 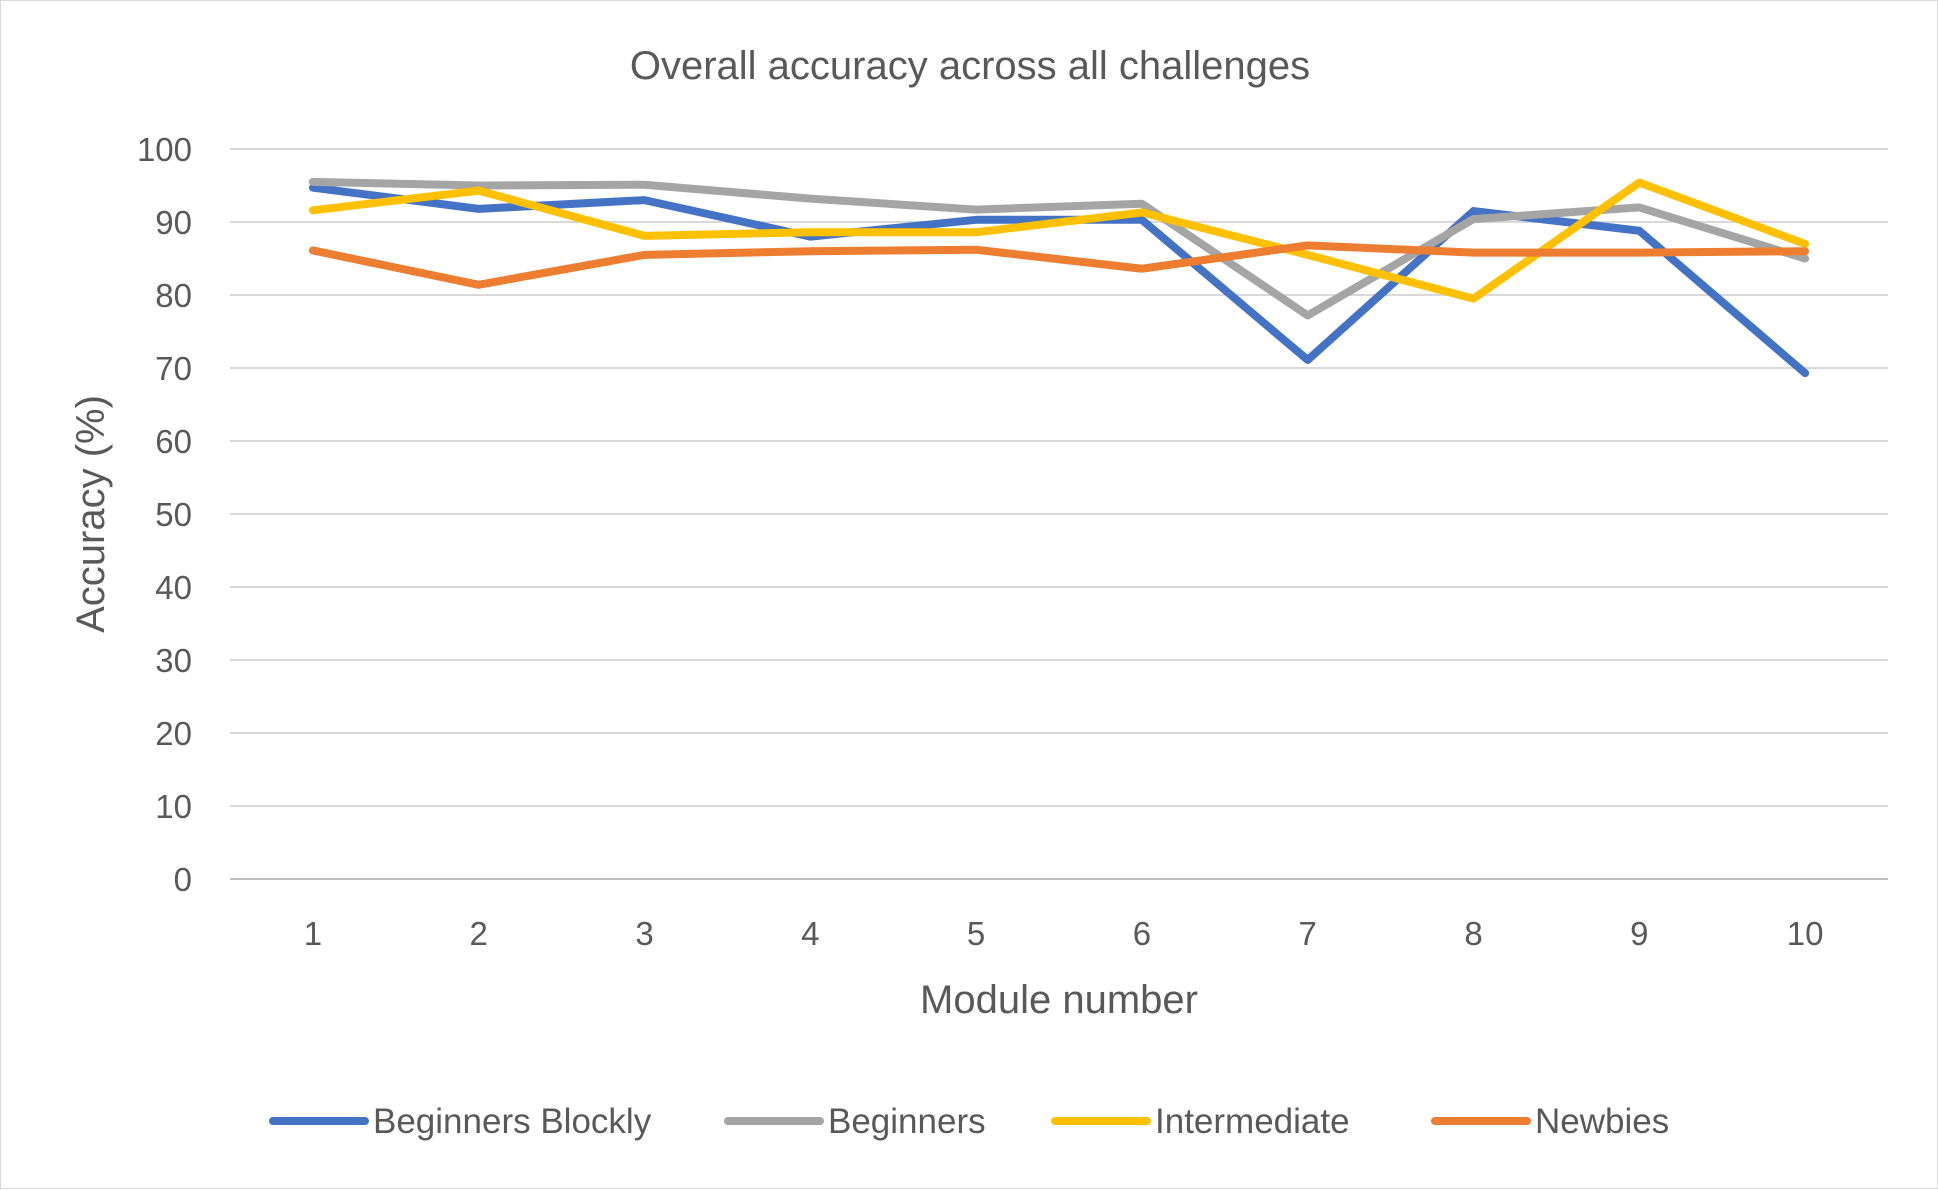 I want to click on x-tick-label: 7, so click(x=1308, y=933).